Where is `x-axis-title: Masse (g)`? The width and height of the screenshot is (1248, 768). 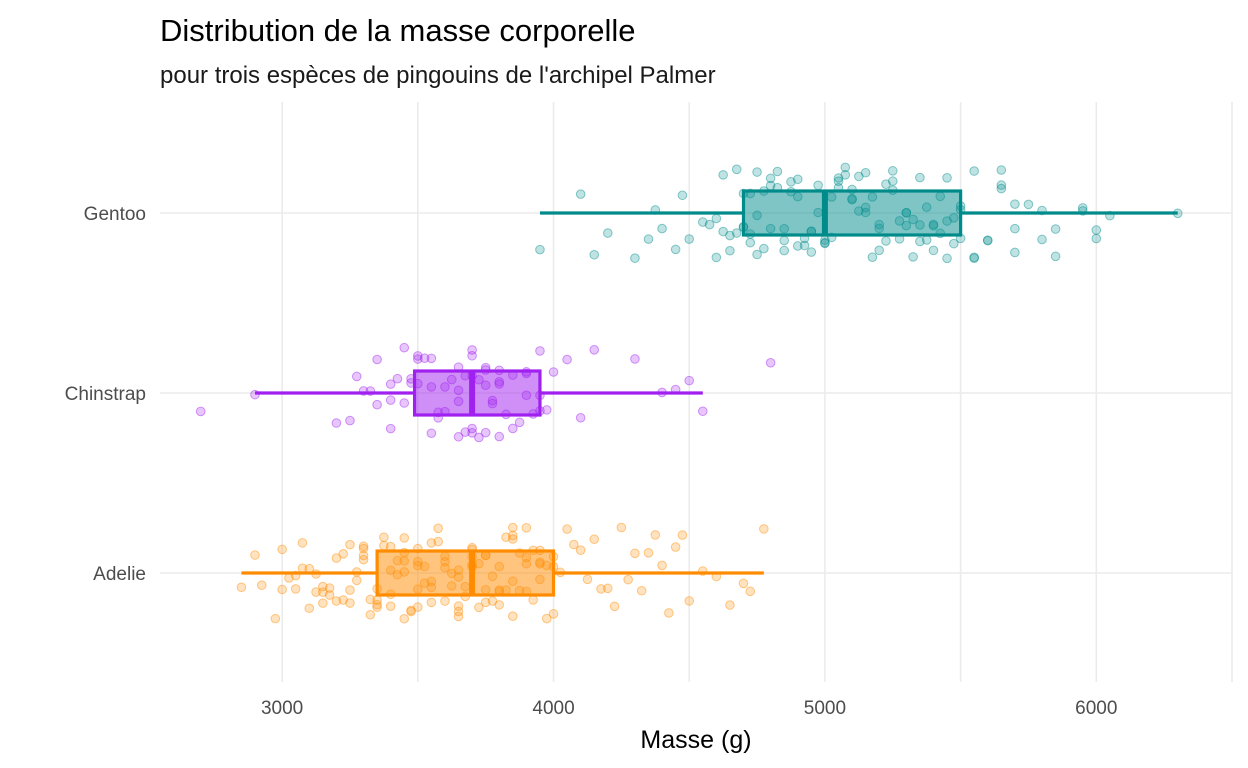
x-axis-title: Masse (g) is located at coordinates (695, 740).